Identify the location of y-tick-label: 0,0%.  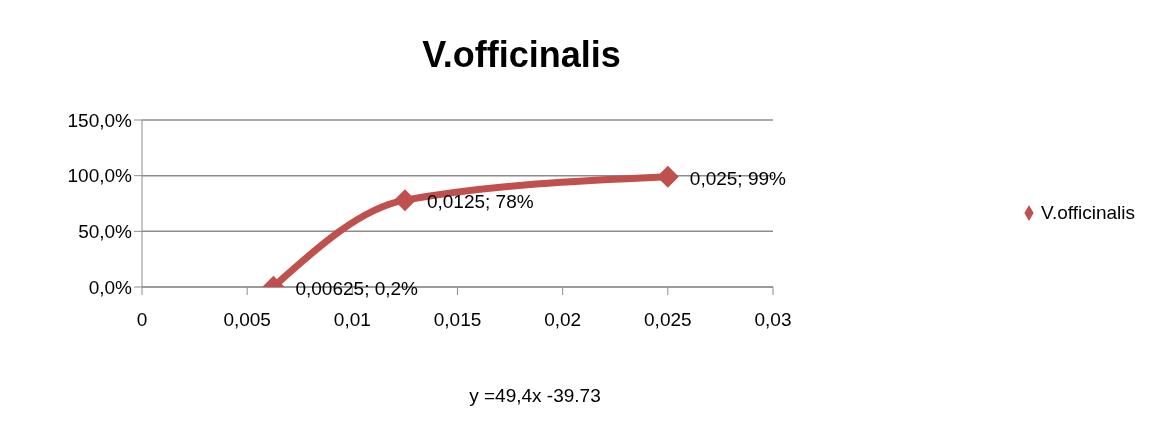
(110, 287).